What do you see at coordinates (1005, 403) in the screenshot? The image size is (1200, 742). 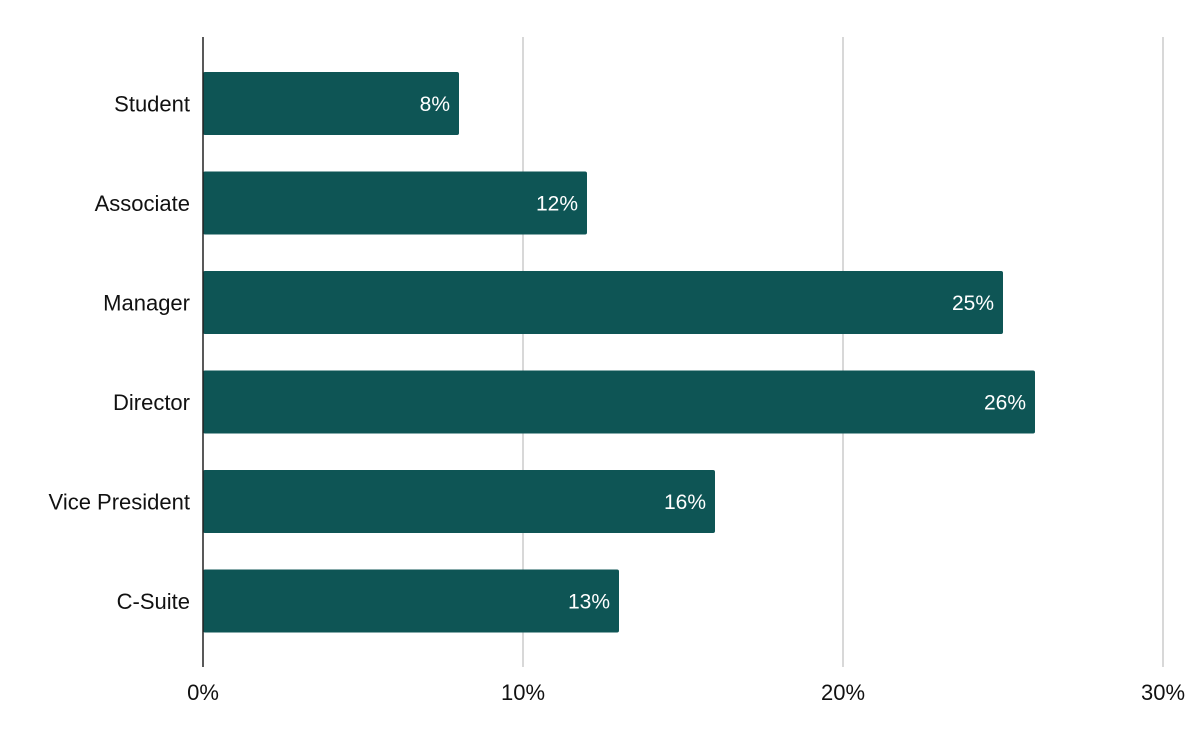 I see `data-label-director: 26%` at bounding box center [1005, 403].